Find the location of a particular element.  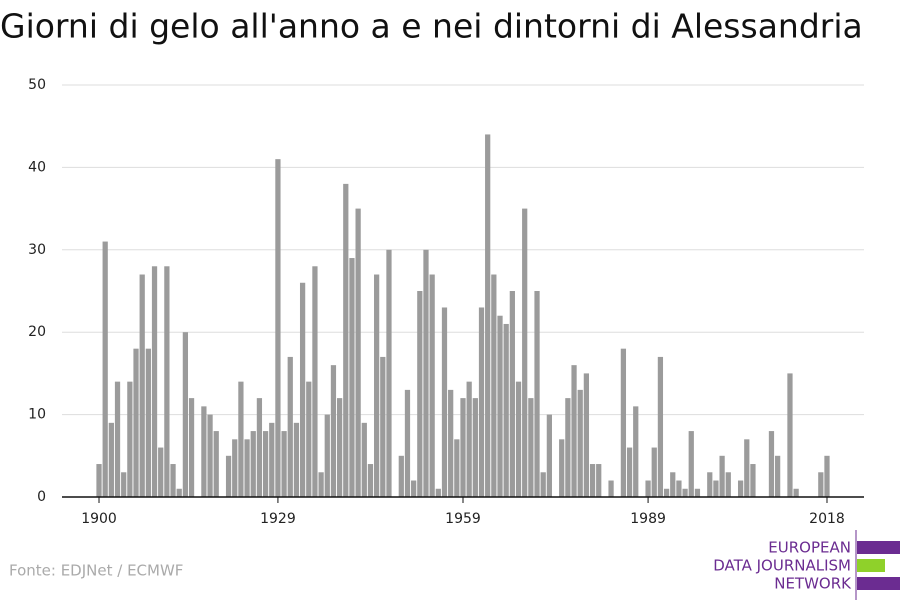

x-tick-label: 1959 is located at coordinates (463, 519).